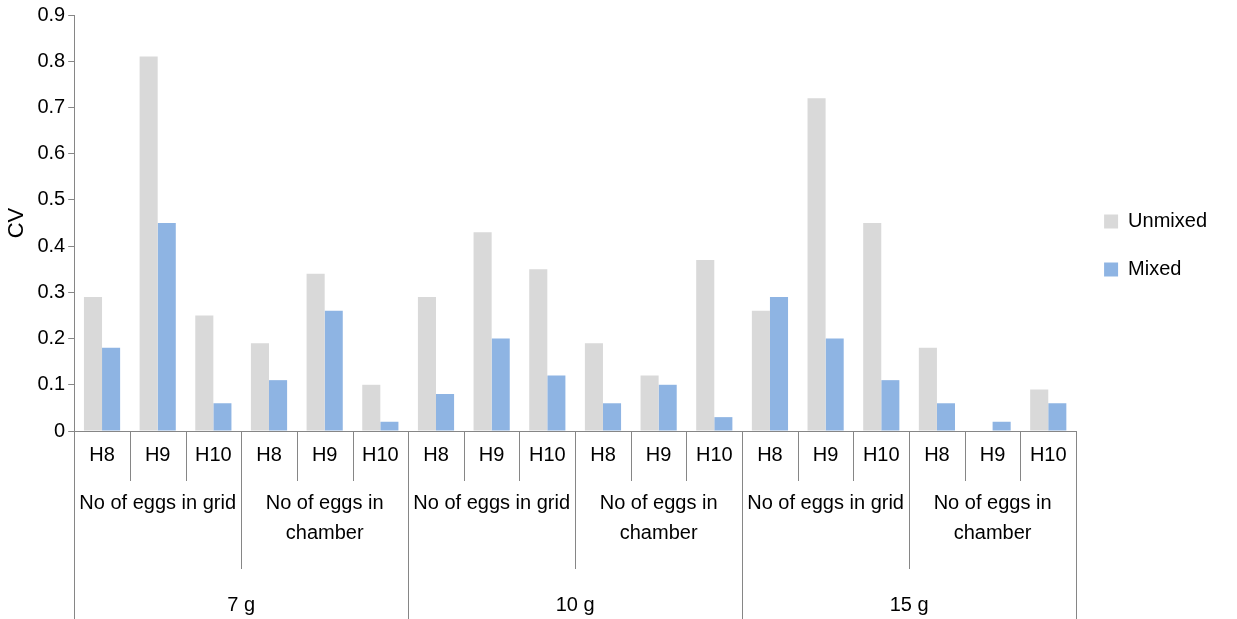 The width and height of the screenshot is (1237, 619). I want to click on y-tick-label: 0.3, so click(51, 290).